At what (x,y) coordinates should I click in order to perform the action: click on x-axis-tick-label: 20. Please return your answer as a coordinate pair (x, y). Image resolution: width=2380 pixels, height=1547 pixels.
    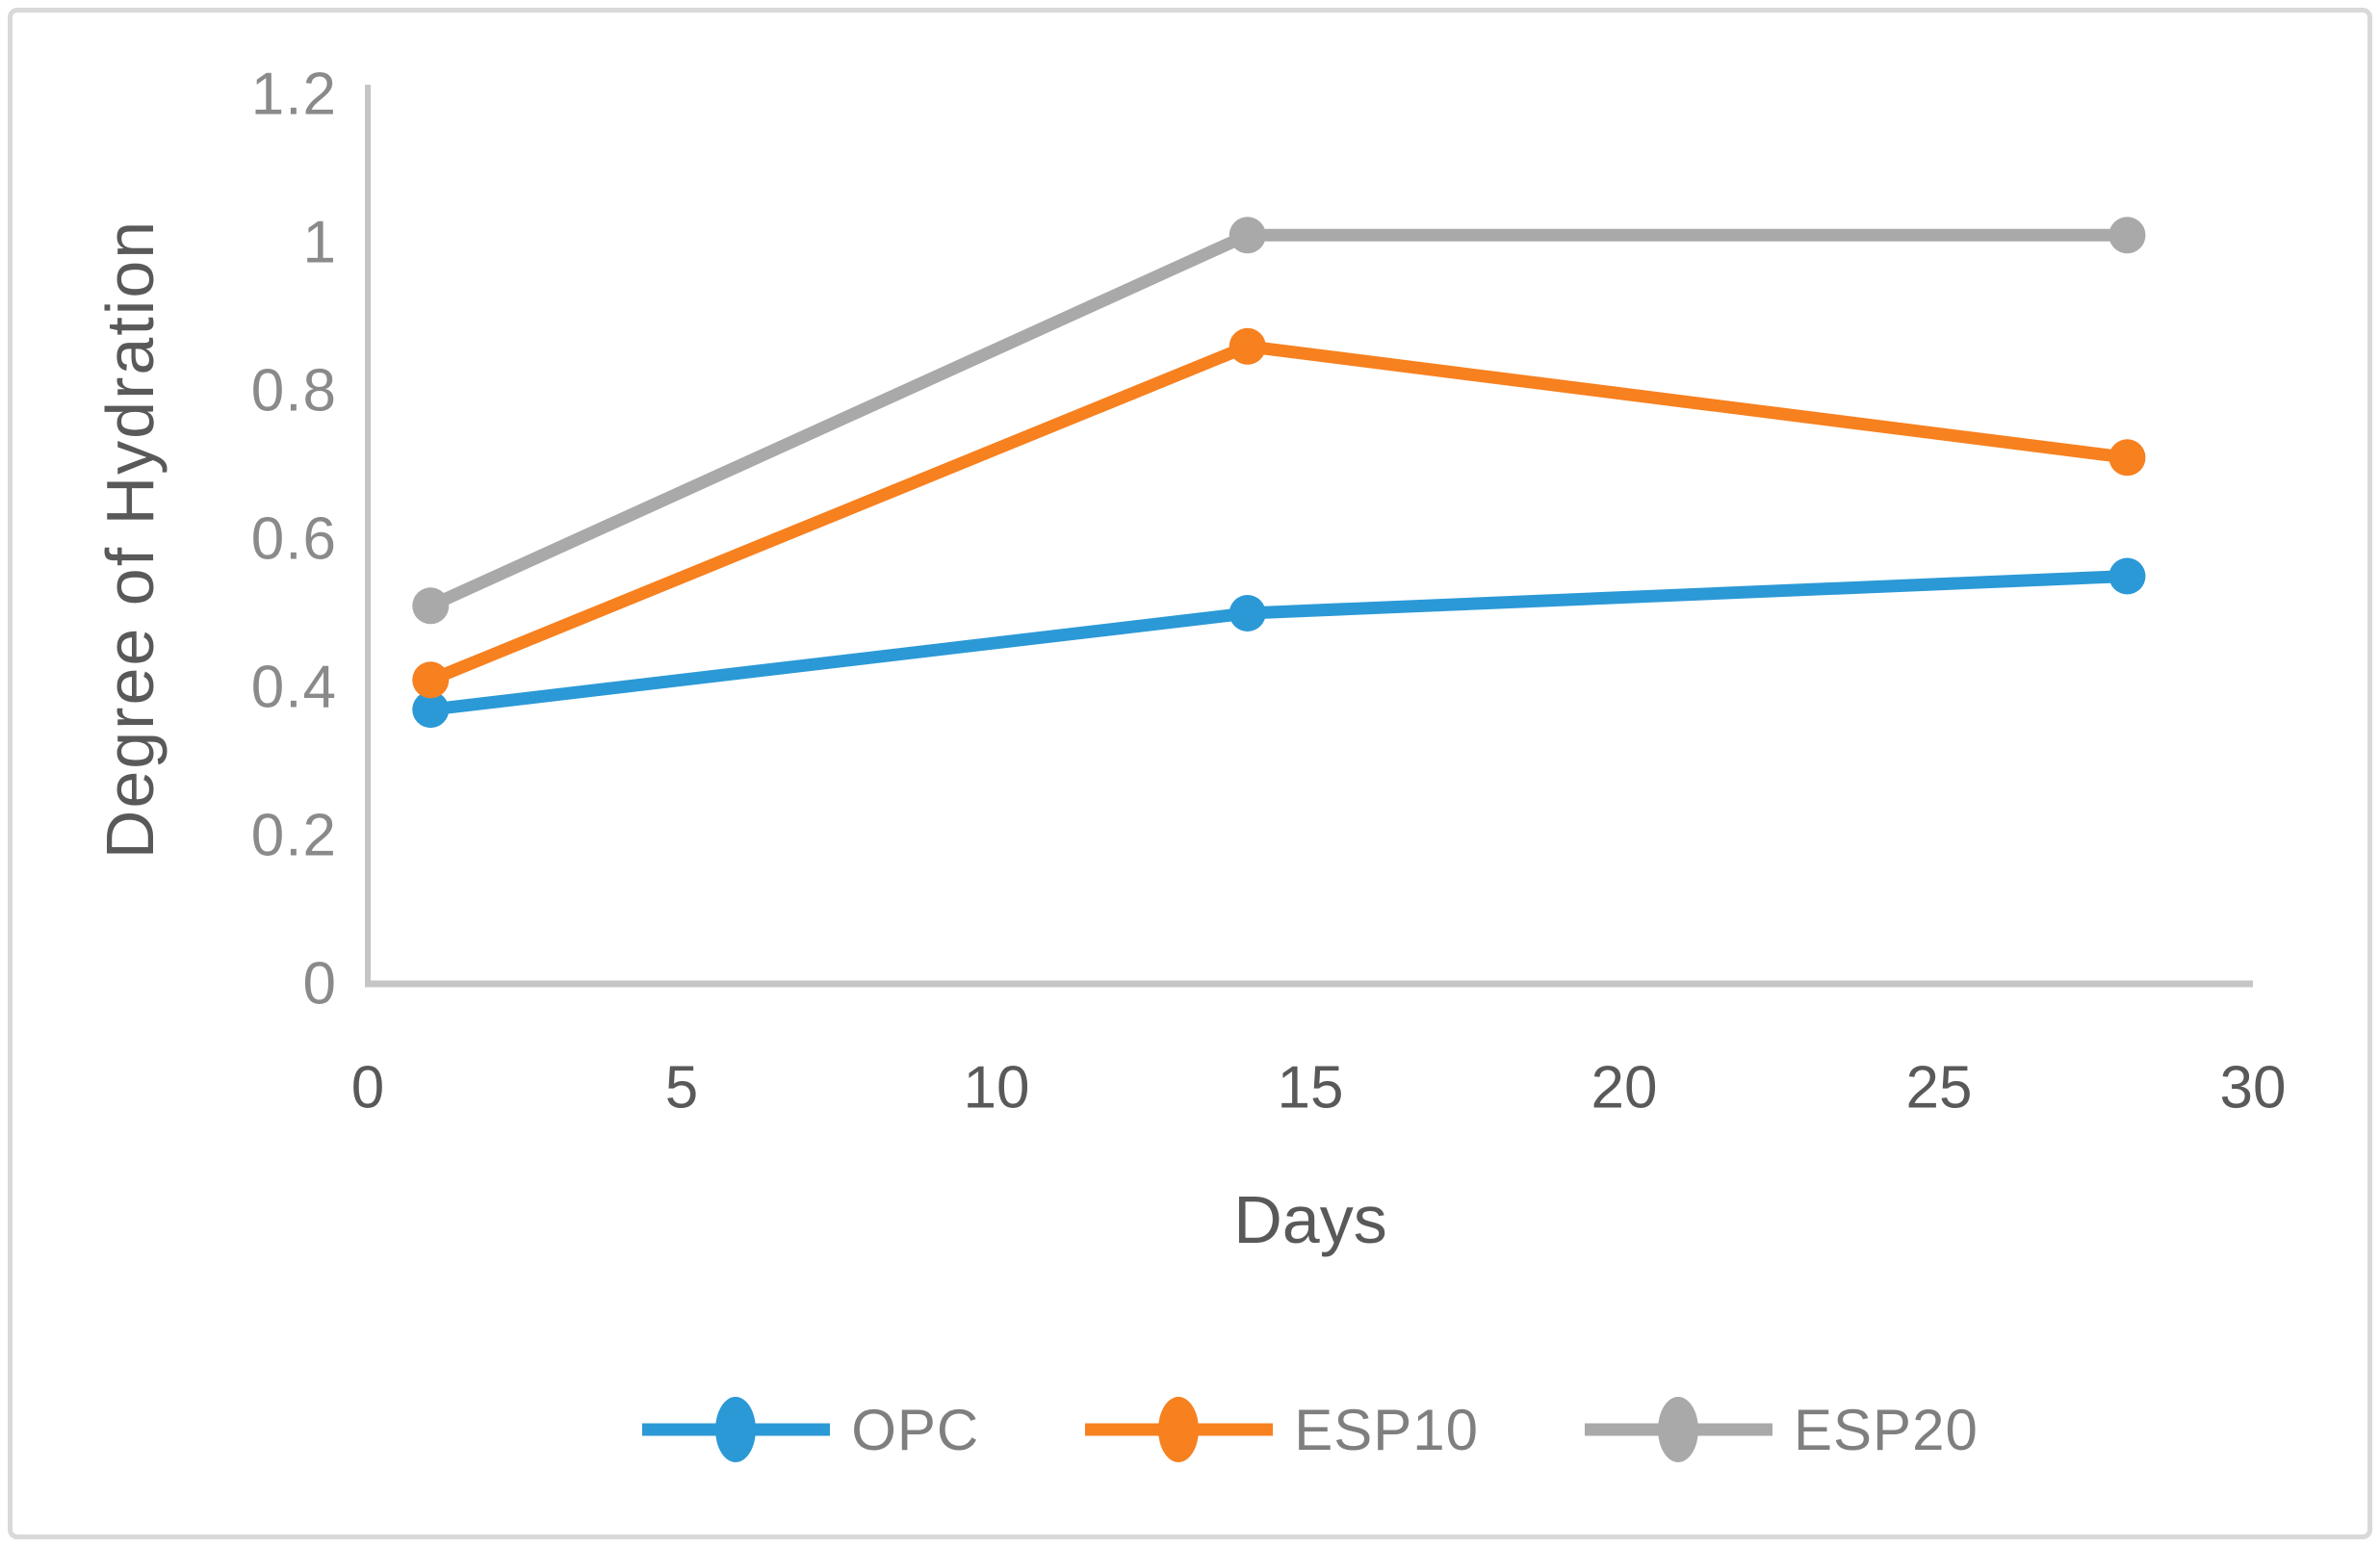
    Looking at the image, I should click on (1625, 1088).